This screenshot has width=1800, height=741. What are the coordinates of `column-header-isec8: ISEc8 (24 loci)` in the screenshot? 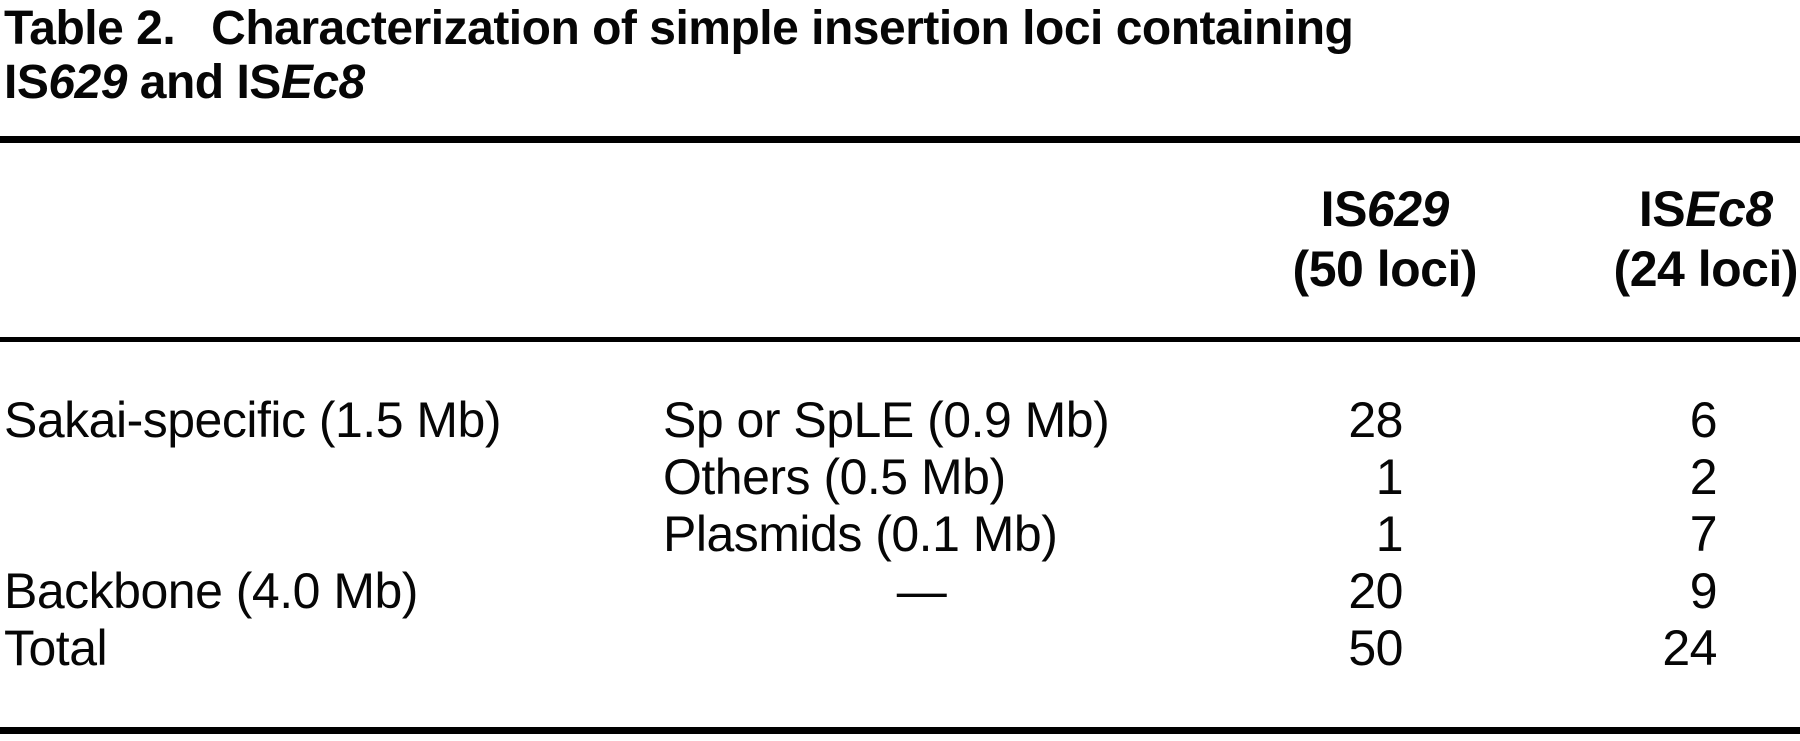 It's located at (1640, 239).